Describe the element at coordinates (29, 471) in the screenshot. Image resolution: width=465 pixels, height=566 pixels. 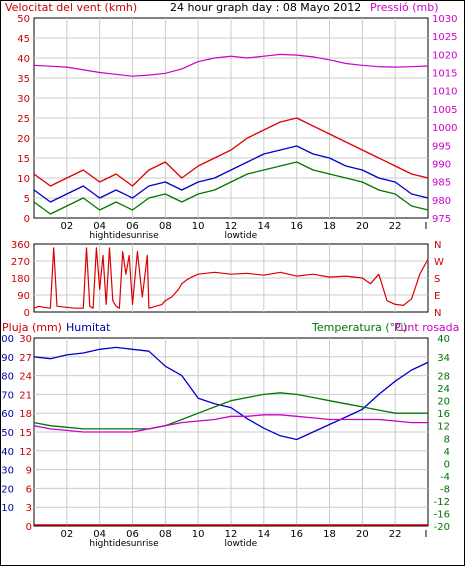
I see `p3-rain-tick: 9` at that location.